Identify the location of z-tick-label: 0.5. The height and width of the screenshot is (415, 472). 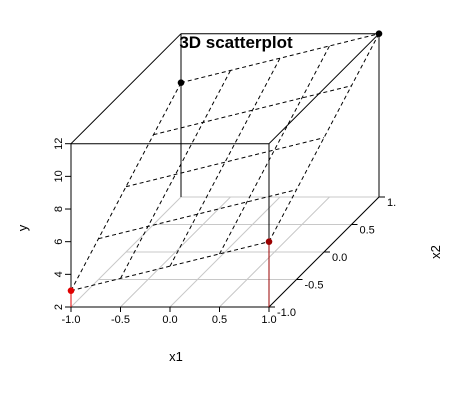
(367, 231).